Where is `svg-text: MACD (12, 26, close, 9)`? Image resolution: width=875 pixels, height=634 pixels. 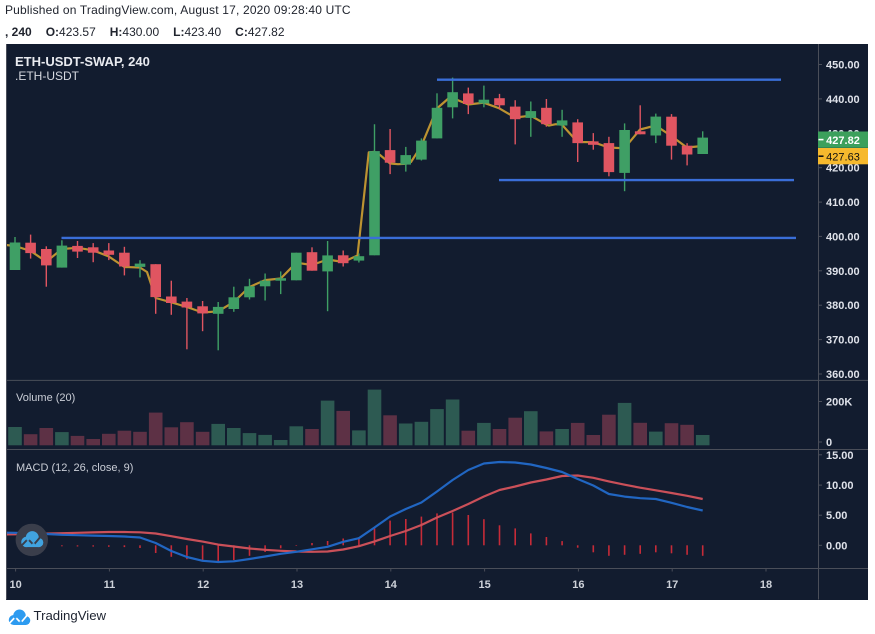
svg-text: MACD (12, 26, close, 9) is located at coordinates (74, 468).